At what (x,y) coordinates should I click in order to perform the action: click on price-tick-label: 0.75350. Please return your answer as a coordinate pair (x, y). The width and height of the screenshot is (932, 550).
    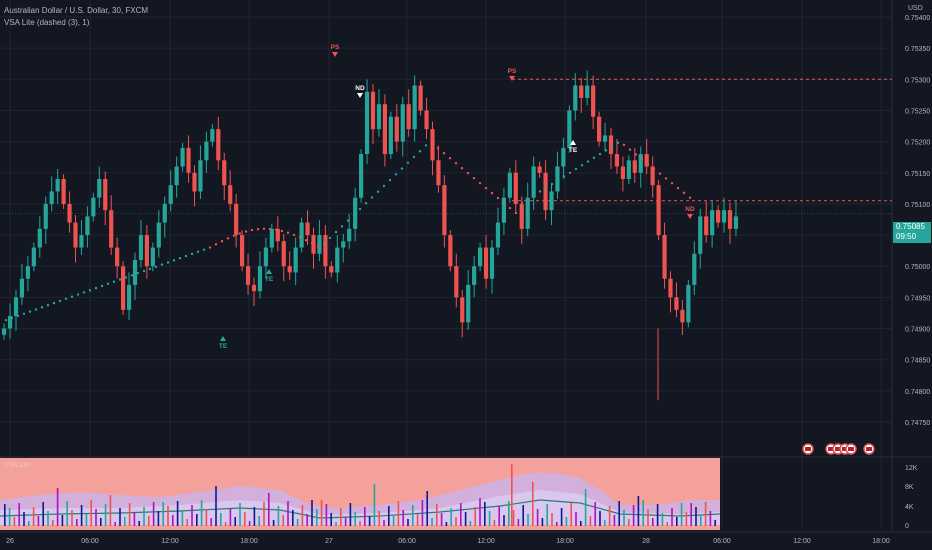
    Looking at the image, I should click on (917, 49).